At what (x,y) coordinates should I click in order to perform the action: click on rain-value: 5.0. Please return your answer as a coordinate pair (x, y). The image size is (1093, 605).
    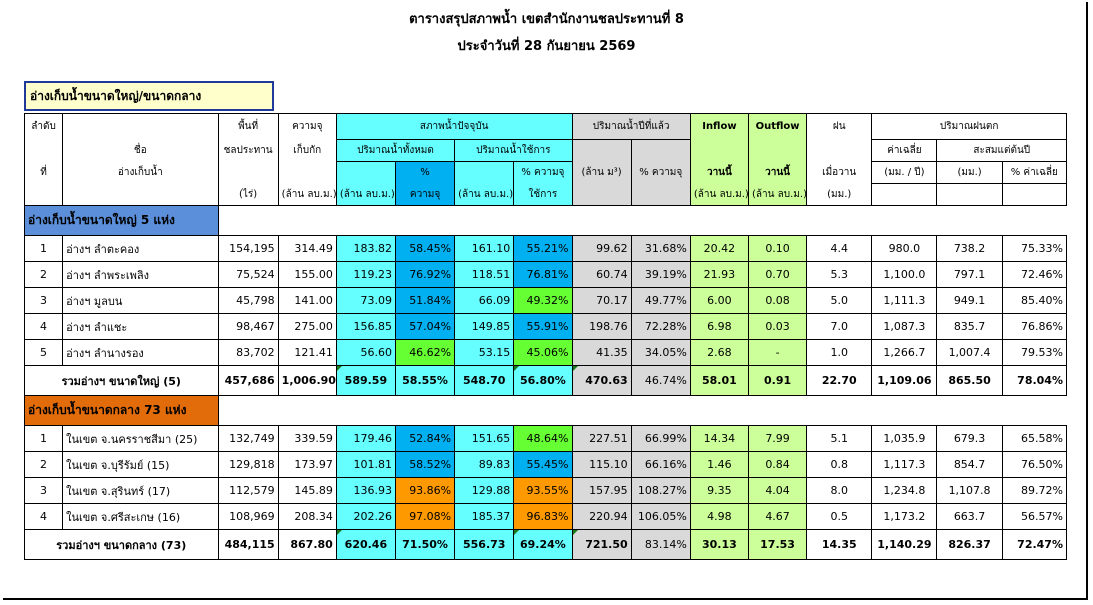
    Looking at the image, I should click on (839, 300).